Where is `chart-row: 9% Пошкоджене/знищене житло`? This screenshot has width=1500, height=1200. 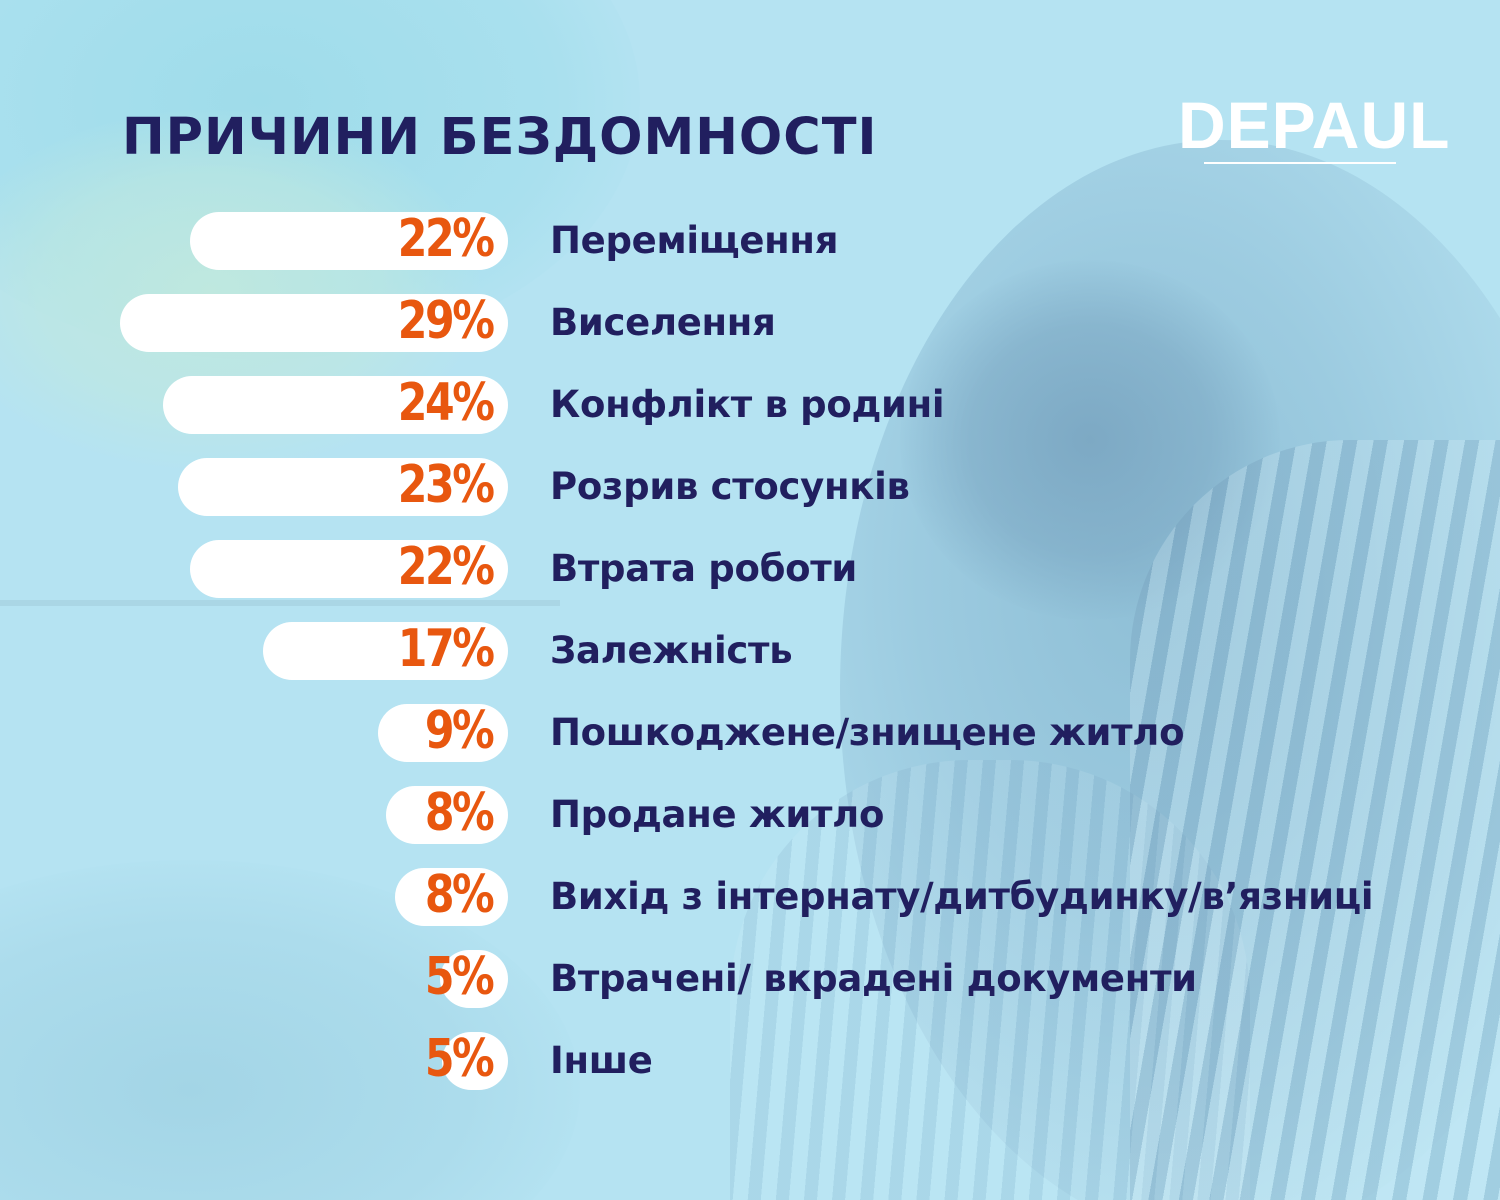 chart-row: 9% Пошкоджене/знищене житло is located at coordinates (750, 731).